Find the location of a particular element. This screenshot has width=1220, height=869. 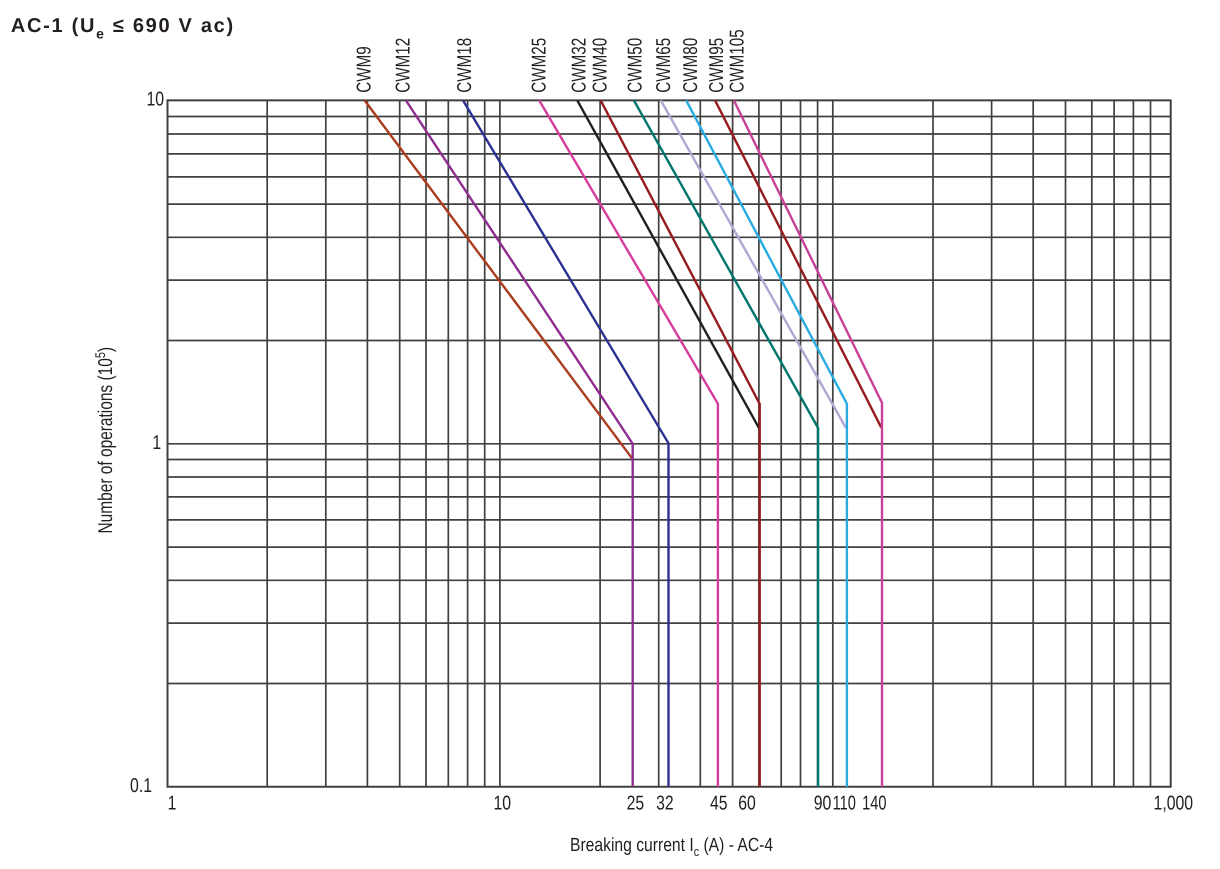

svg-text: CWM105 is located at coordinates (738, 60).